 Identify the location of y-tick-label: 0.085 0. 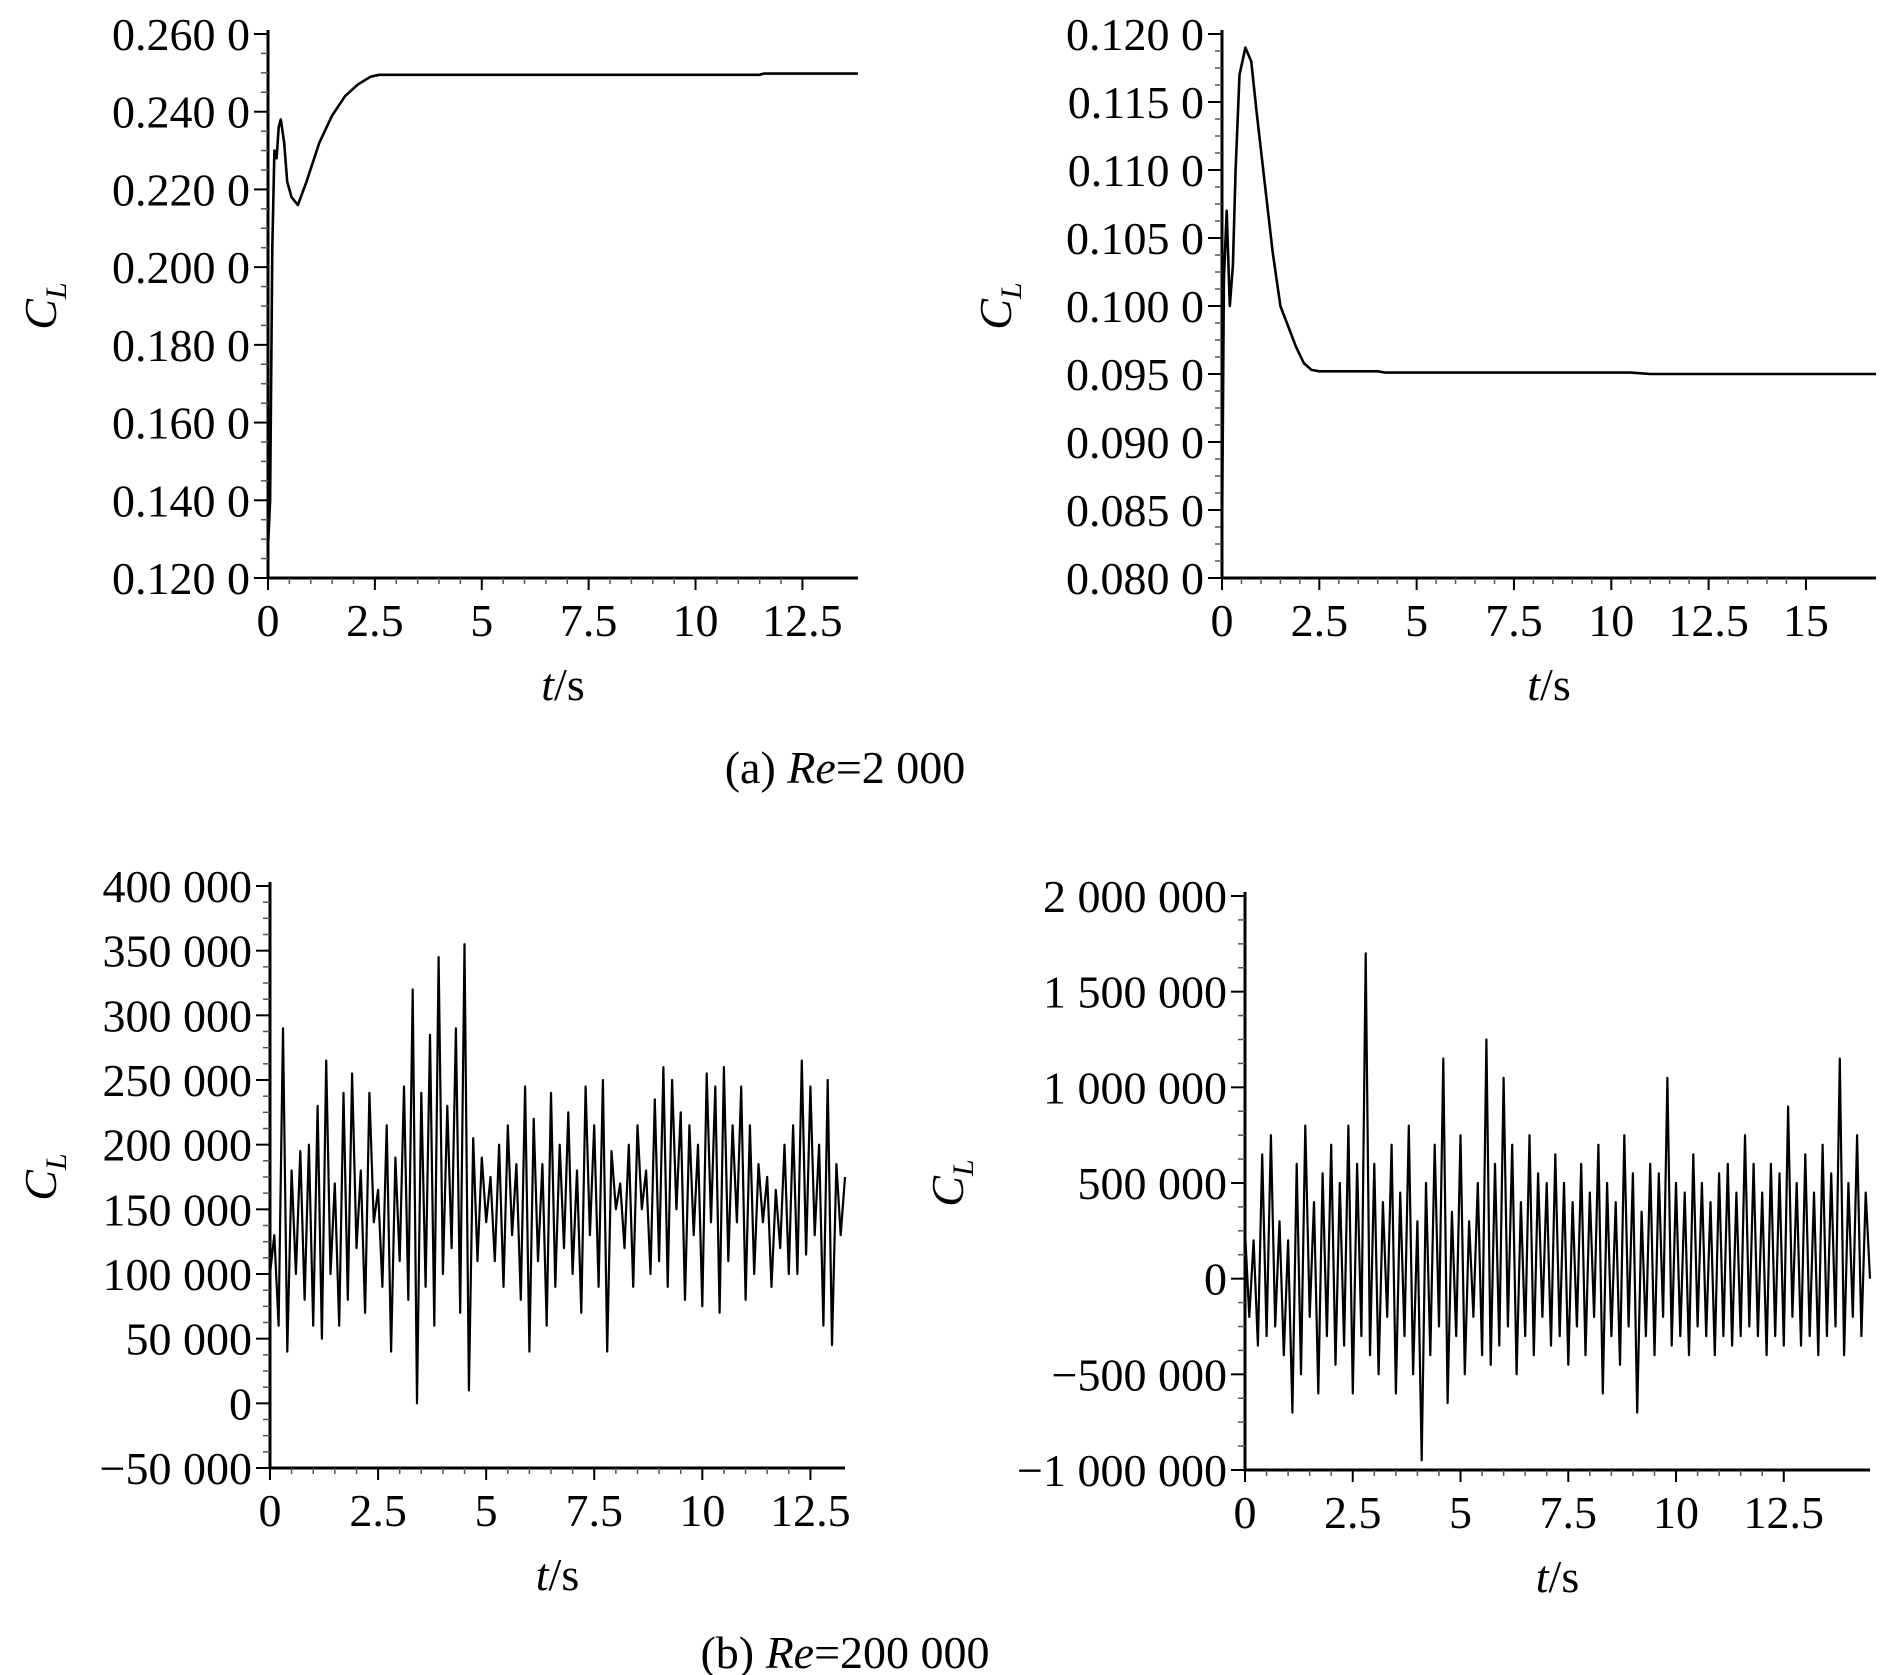
(1135, 510).